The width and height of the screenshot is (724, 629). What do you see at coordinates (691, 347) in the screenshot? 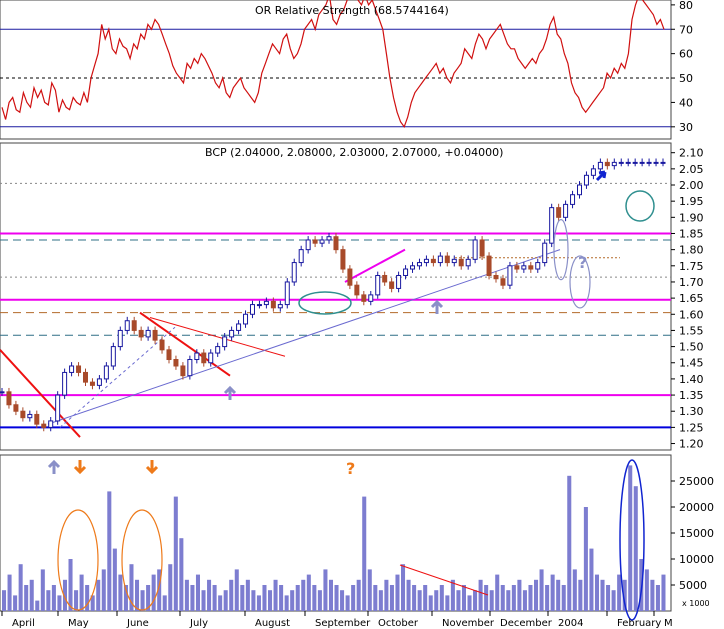
I see `price-tick-label: 1.50` at bounding box center [691, 347].